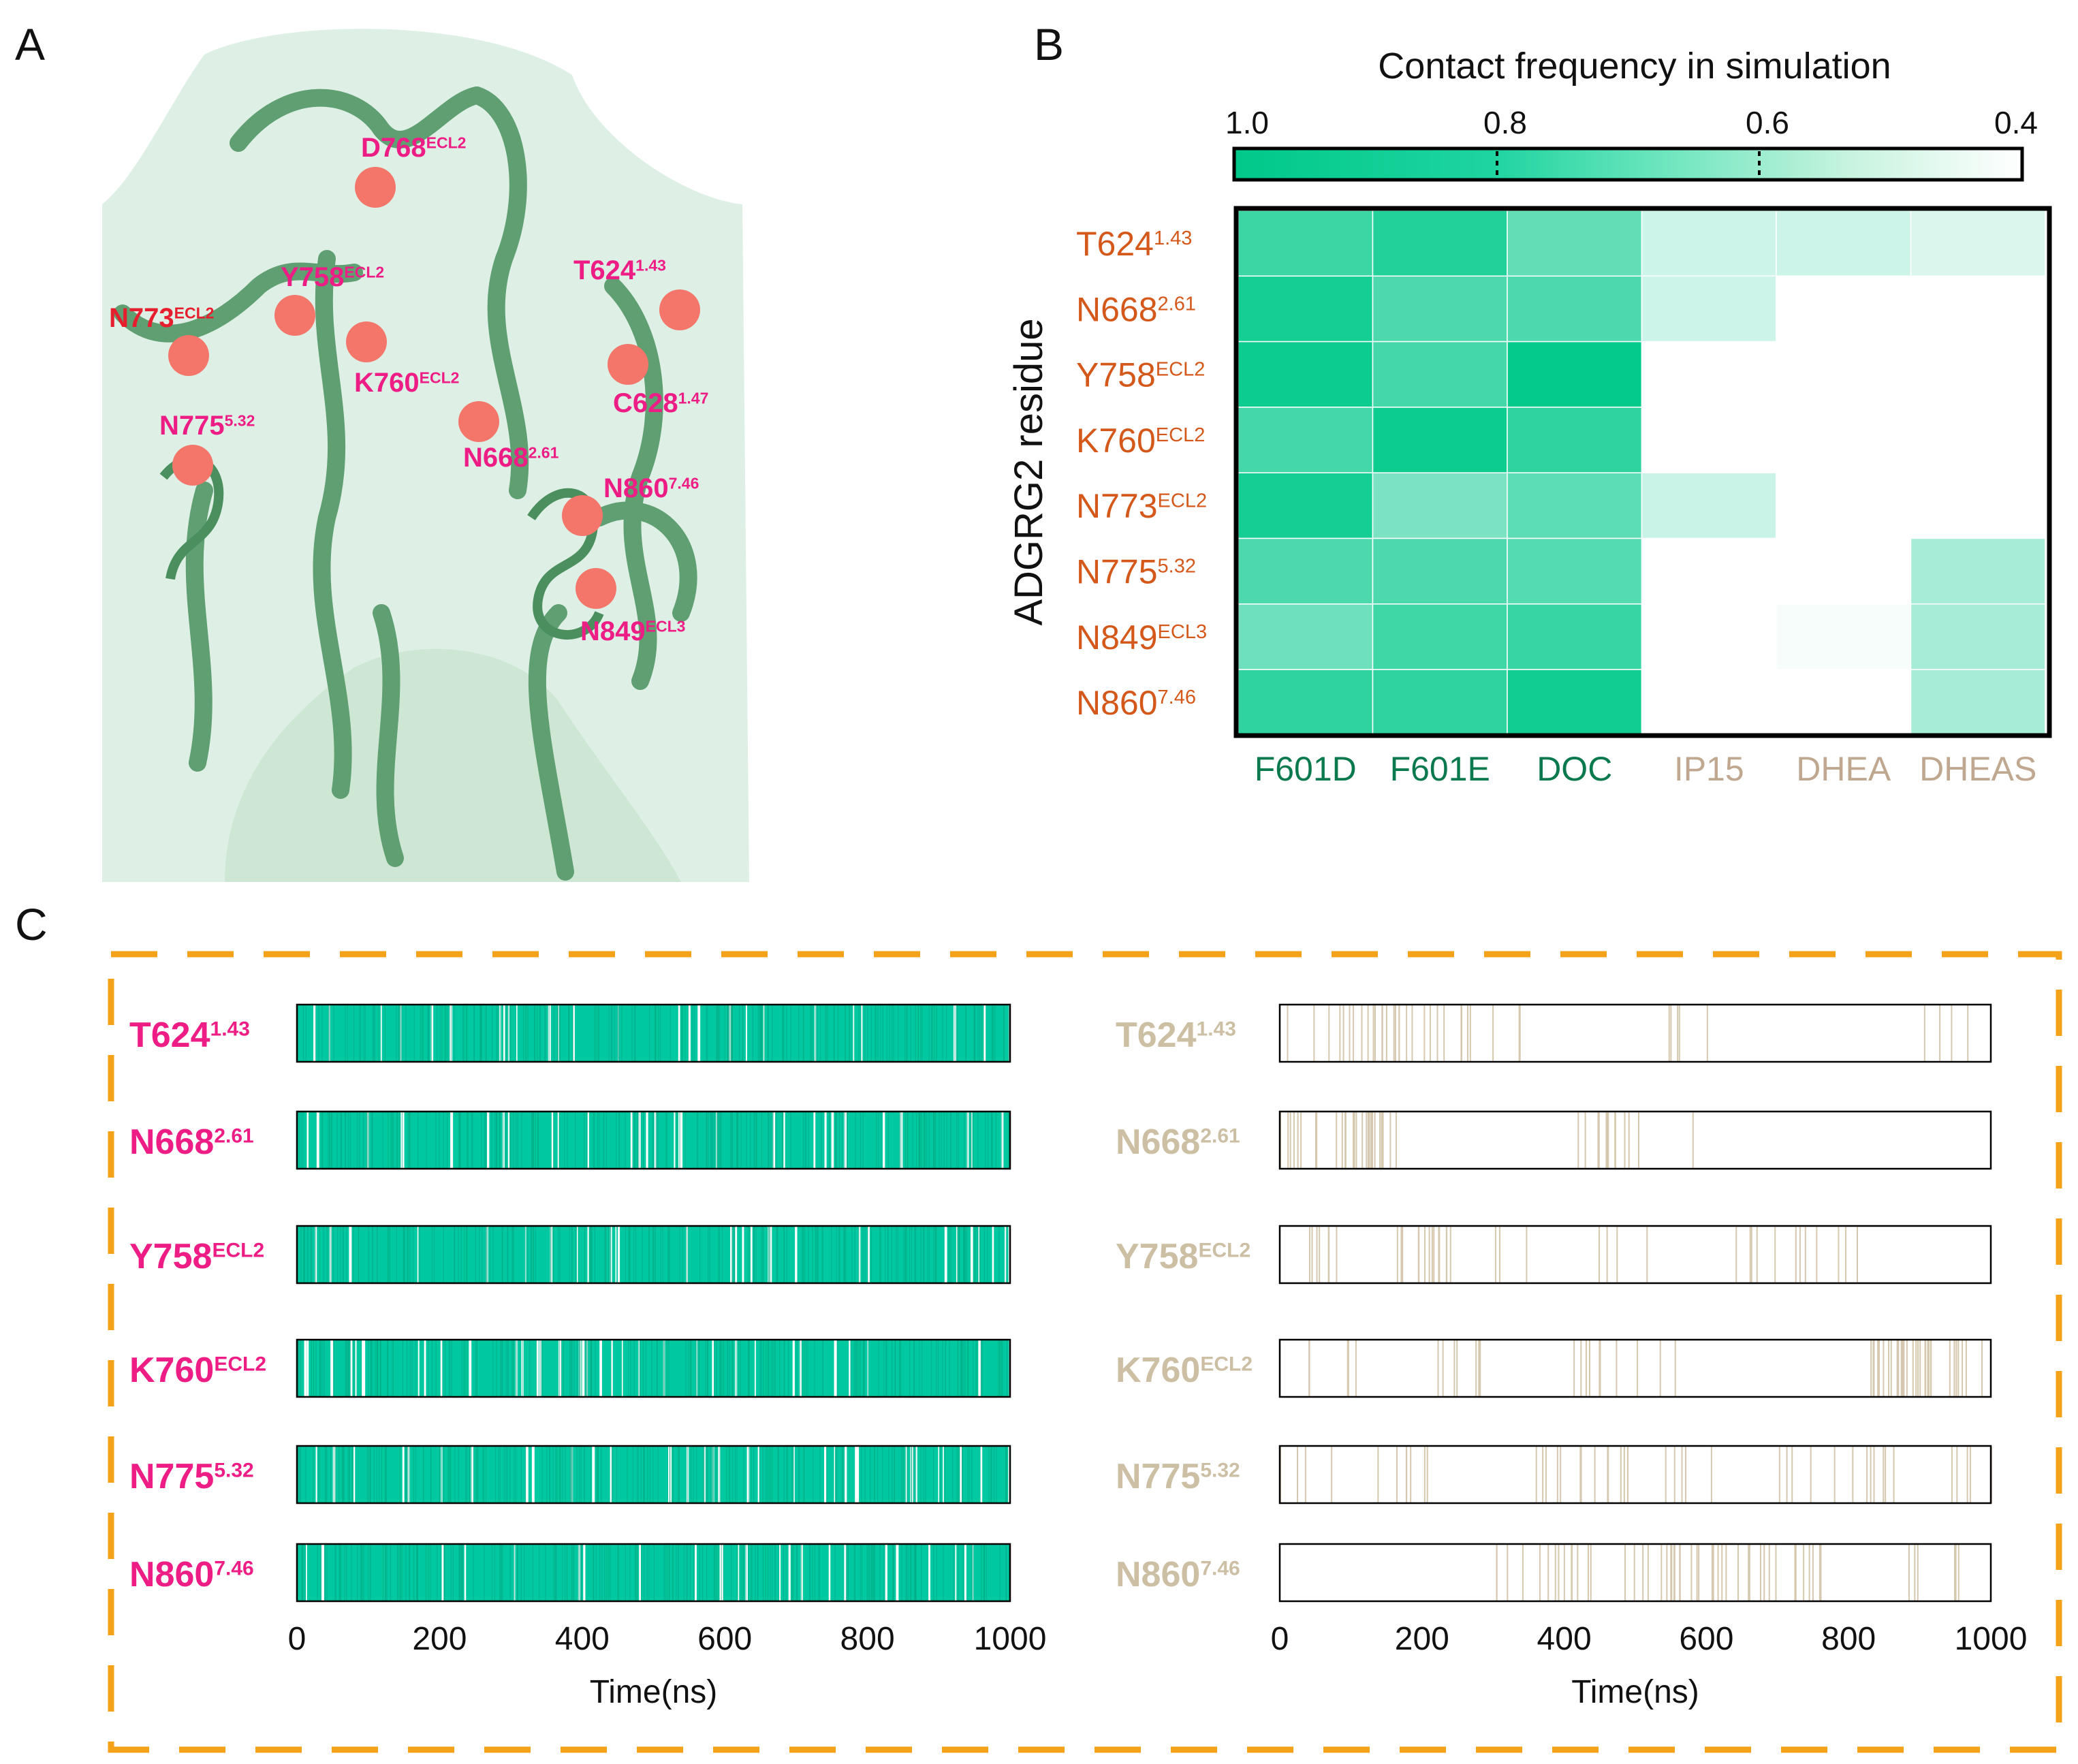 The width and height of the screenshot is (2078, 1764). I want to click on panel-c-letter: C, so click(31, 924).